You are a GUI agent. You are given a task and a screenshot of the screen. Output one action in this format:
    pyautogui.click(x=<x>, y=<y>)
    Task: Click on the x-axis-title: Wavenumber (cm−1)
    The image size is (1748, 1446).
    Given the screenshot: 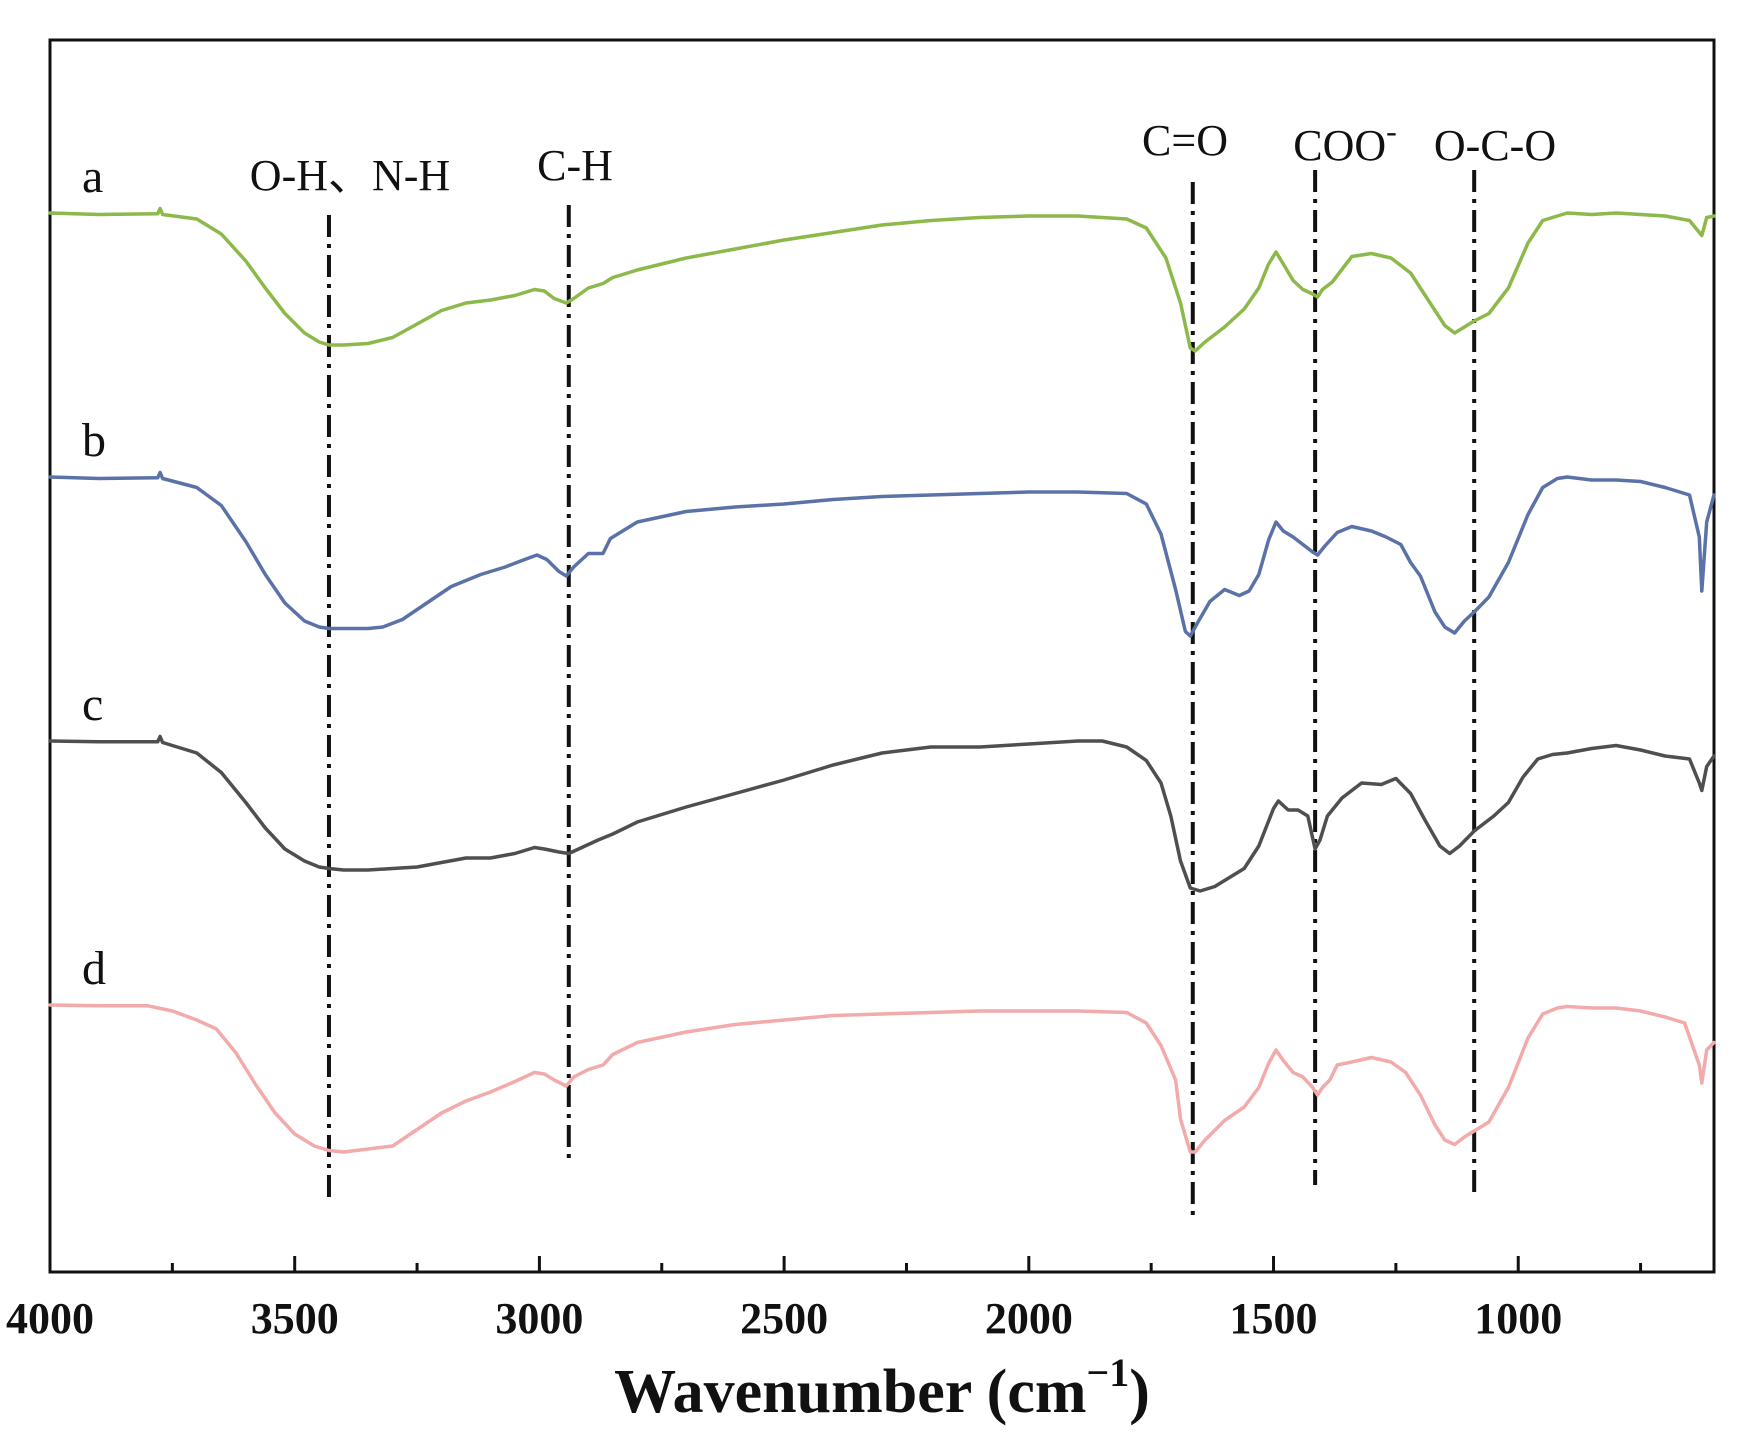 What is the action you would take?
    pyautogui.click(x=882, y=1388)
    